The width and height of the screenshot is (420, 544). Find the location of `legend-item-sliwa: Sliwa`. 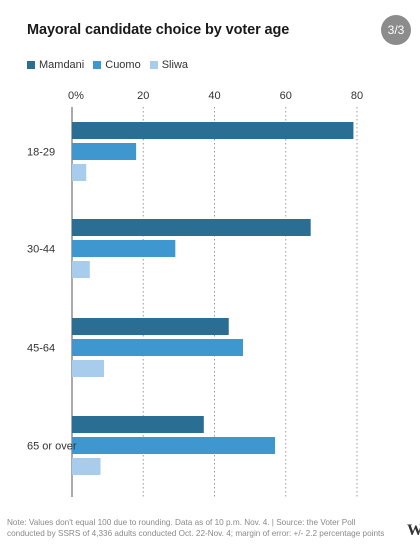

legend-item-sliwa: Sliwa is located at coordinates (169, 65).